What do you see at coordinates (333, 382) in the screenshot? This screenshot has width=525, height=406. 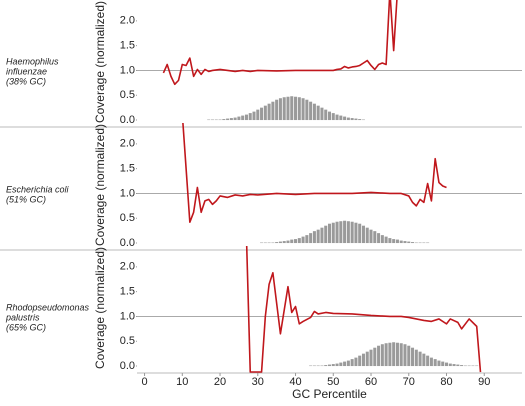 I see `x-tick-label: 50` at bounding box center [333, 382].